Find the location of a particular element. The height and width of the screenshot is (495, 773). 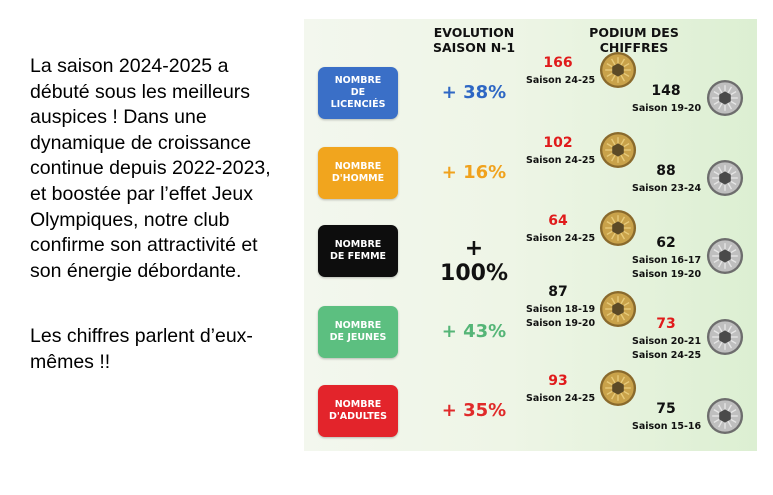

gold-season-adultes: Saison 24-25 is located at coordinates (561, 398).